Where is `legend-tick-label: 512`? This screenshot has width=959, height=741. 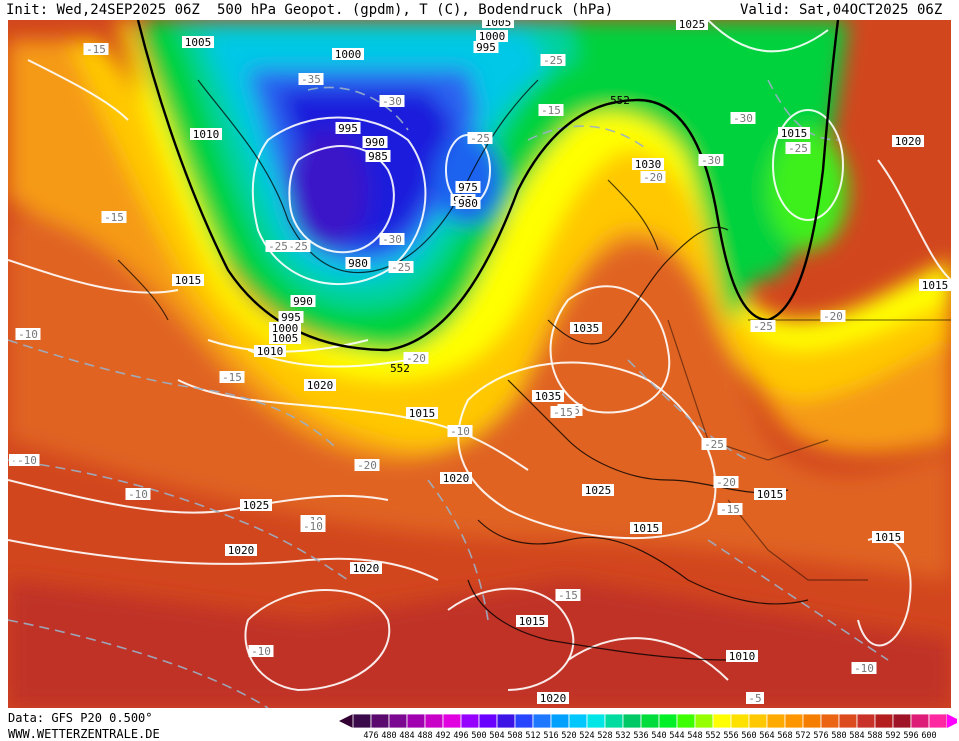
legend-tick-label: 512 is located at coordinates (532, 735).